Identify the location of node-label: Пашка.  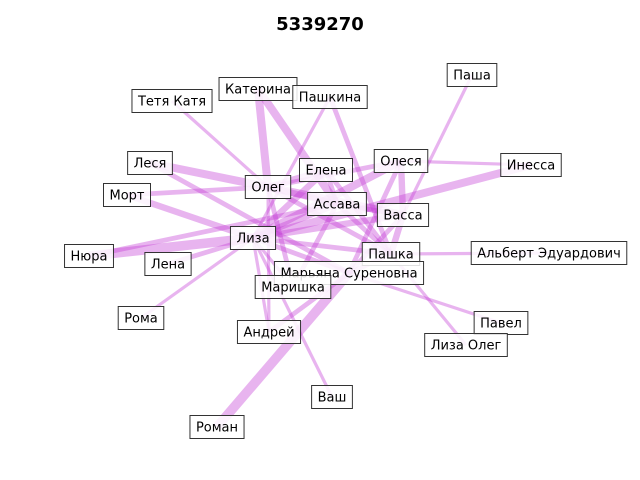
(390, 255).